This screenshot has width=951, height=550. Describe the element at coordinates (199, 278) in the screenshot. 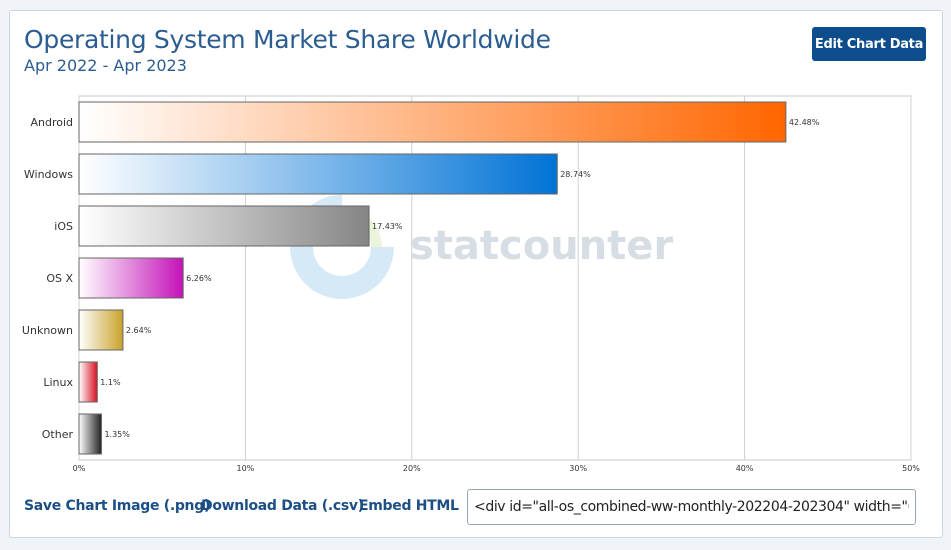

I see `value-label: 6.26%` at that location.